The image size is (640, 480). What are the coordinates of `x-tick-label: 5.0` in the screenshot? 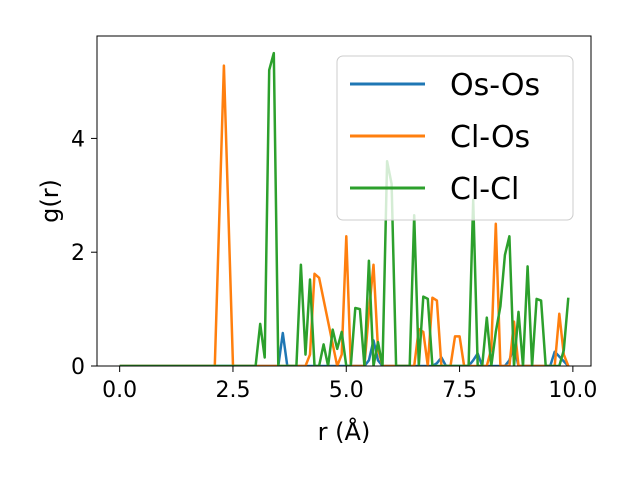 It's located at (346, 390).